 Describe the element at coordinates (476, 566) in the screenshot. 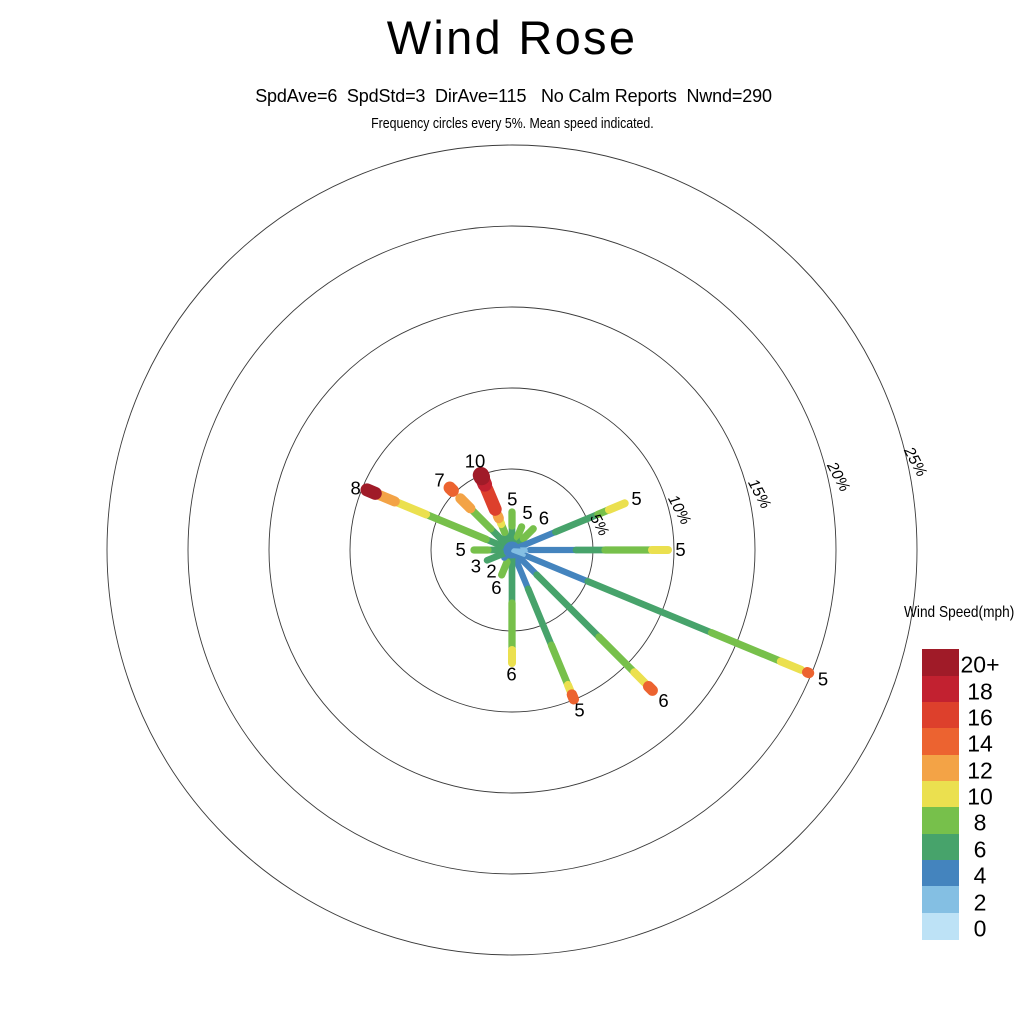

I see `svg-text: 3` at that location.